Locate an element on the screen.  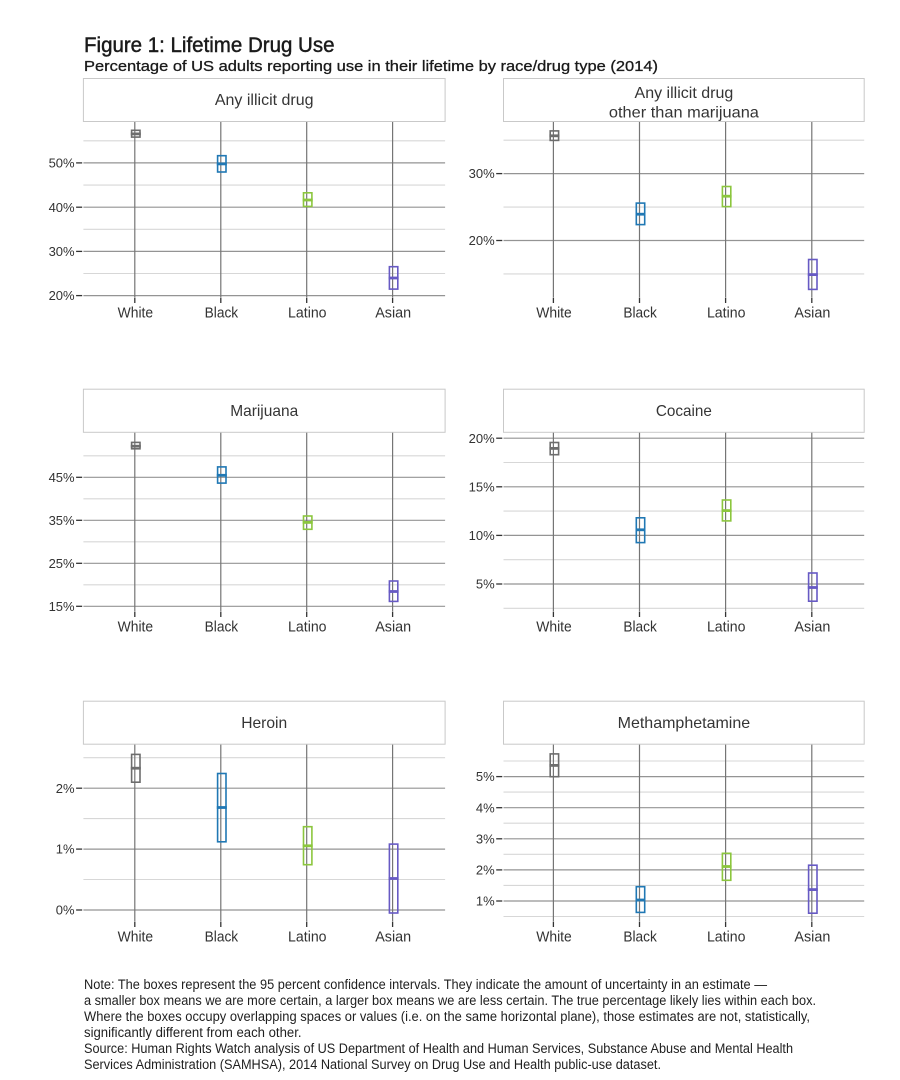
svg-text: 45% is located at coordinates (62, 477).